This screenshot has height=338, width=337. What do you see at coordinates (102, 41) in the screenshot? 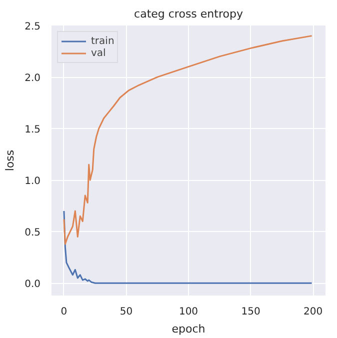
I see `legend-label: train` at bounding box center [102, 41].